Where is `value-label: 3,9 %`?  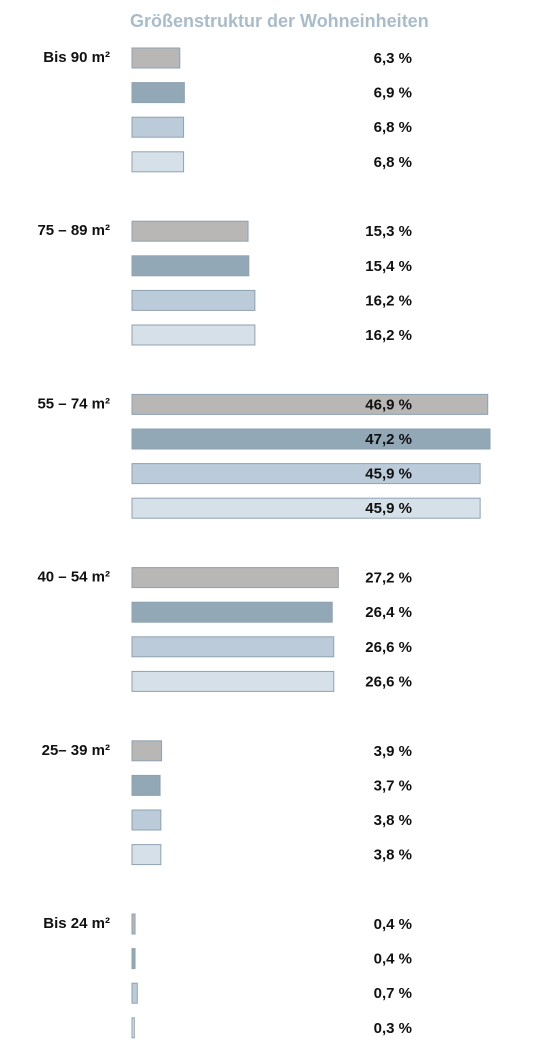 value-label: 3,9 % is located at coordinates (393, 751).